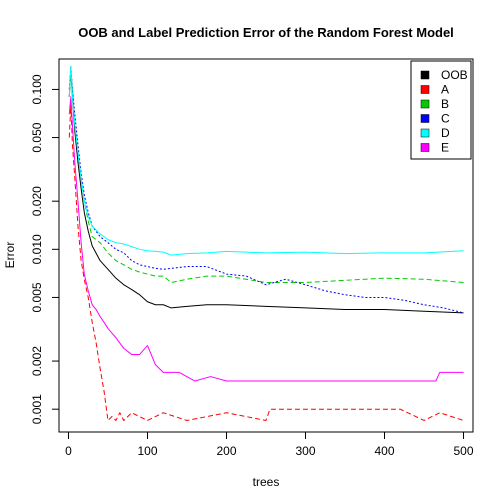 This screenshot has width=504, height=504. What do you see at coordinates (45, 249) in the screenshot?
I see `y-axis: 0.001 0.002 0.005 0.010 0.020 0.050 0.100` at bounding box center [45, 249].